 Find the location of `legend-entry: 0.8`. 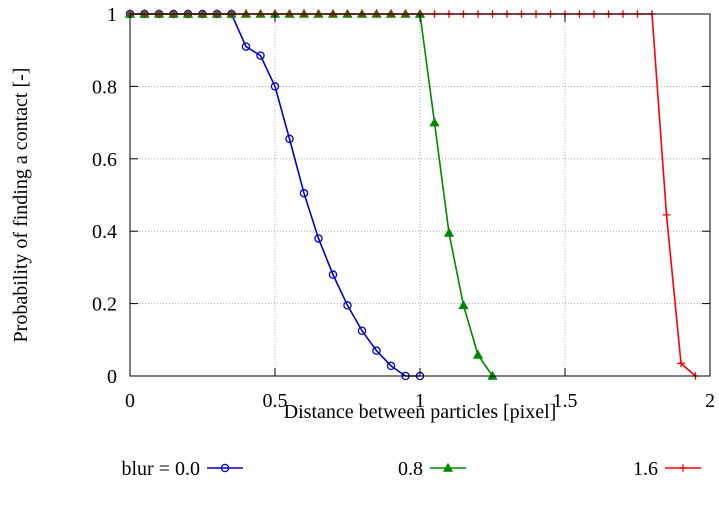

legend-entry: 0.8 is located at coordinates (432, 469).